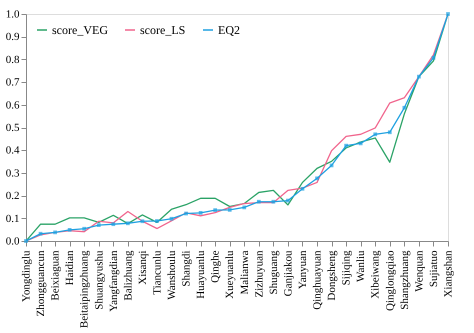 This screenshot has width=474, height=333. Describe the element at coordinates (13, 82) in the screenshot. I see `y-tick-label: 0.7` at that location.